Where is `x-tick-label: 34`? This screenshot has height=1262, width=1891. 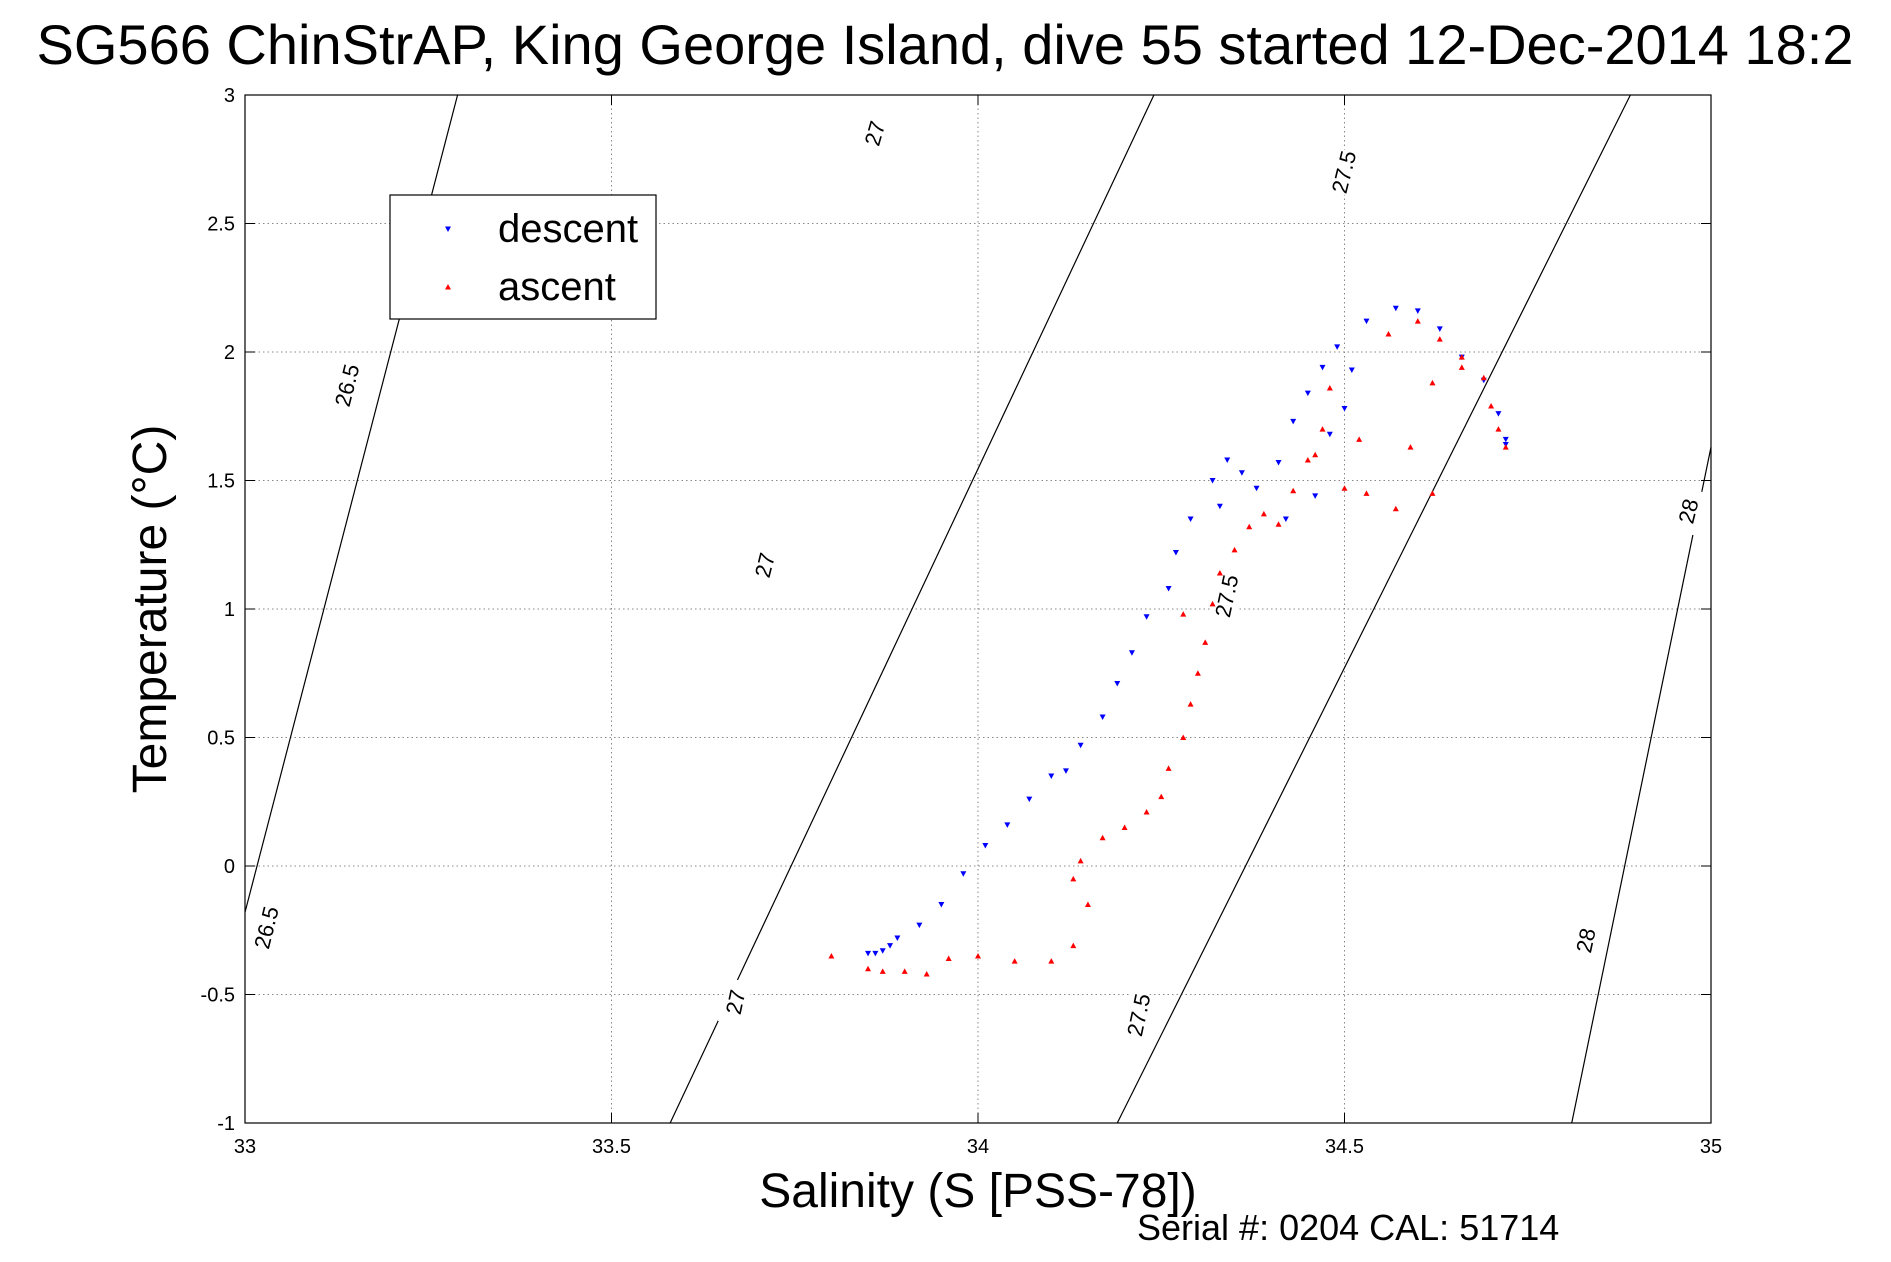
x-tick-label: 34 is located at coordinates (978, 1147).